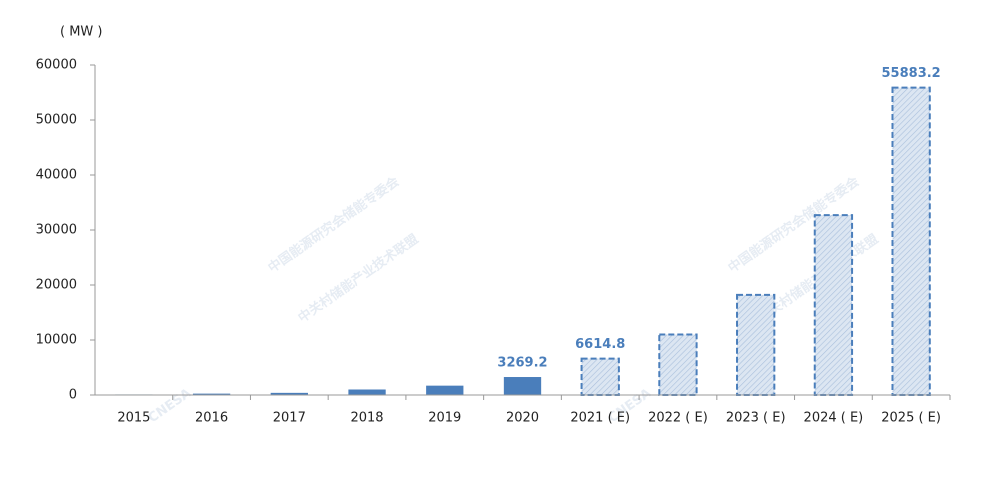 The width and height of the screenshot is (1000, 485). What do you see at coordinates (289, 418) in the screenshot?
I see `x-tick-label: 2017` at bounding box center [289, 418].